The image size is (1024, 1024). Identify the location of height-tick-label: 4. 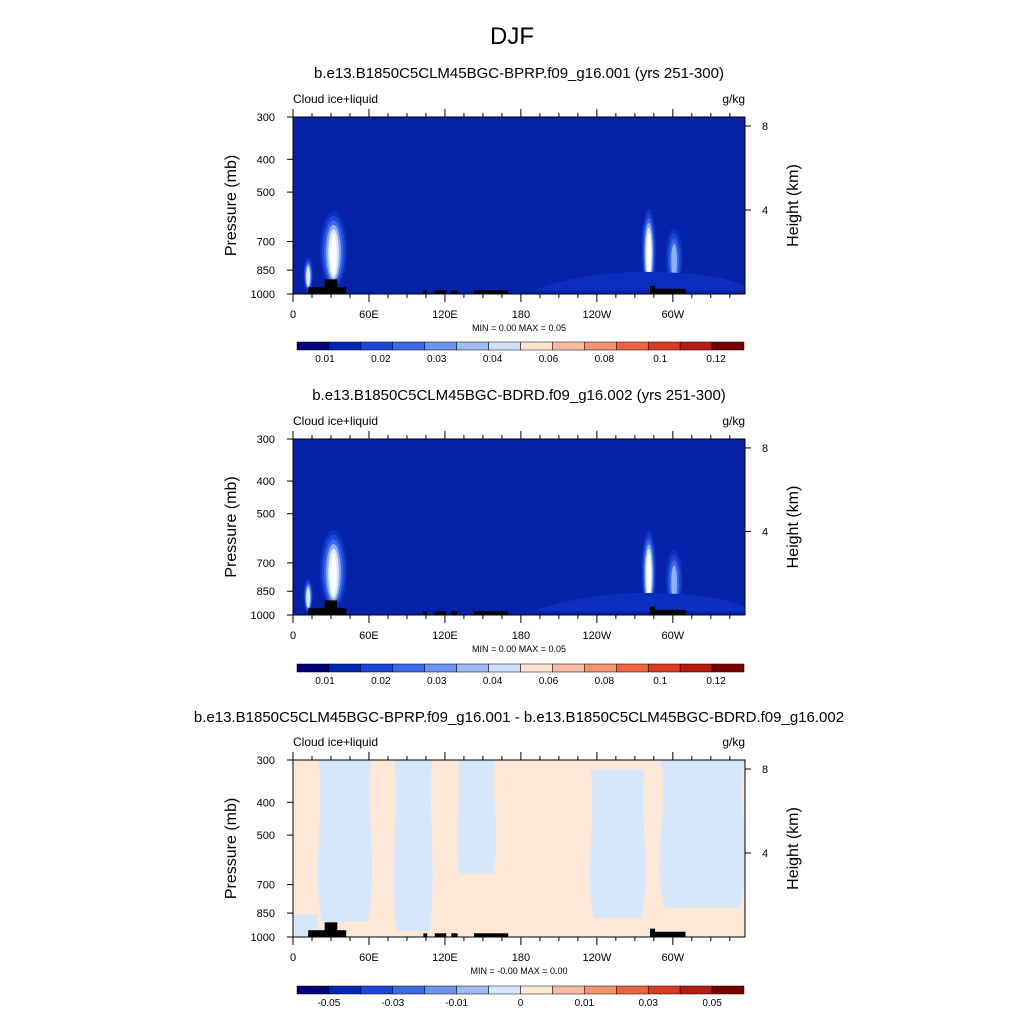
(765, 854).